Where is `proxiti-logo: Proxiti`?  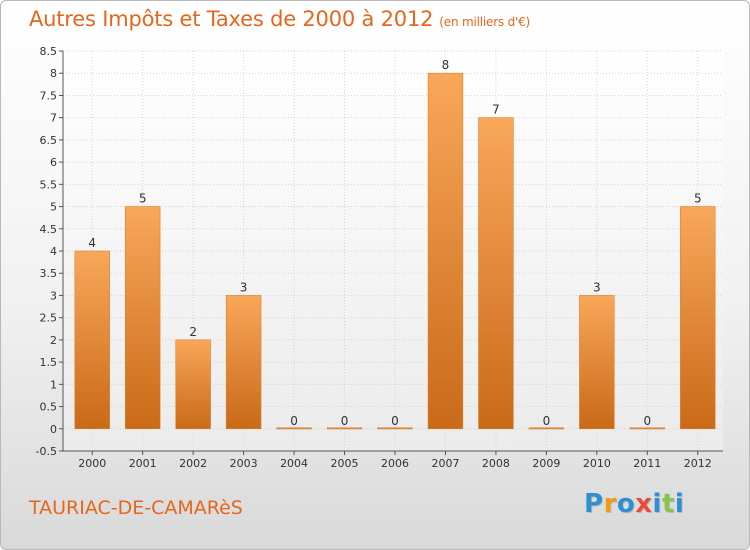 proxiti-logo: Proxiti is located at coordinates (634, 504).